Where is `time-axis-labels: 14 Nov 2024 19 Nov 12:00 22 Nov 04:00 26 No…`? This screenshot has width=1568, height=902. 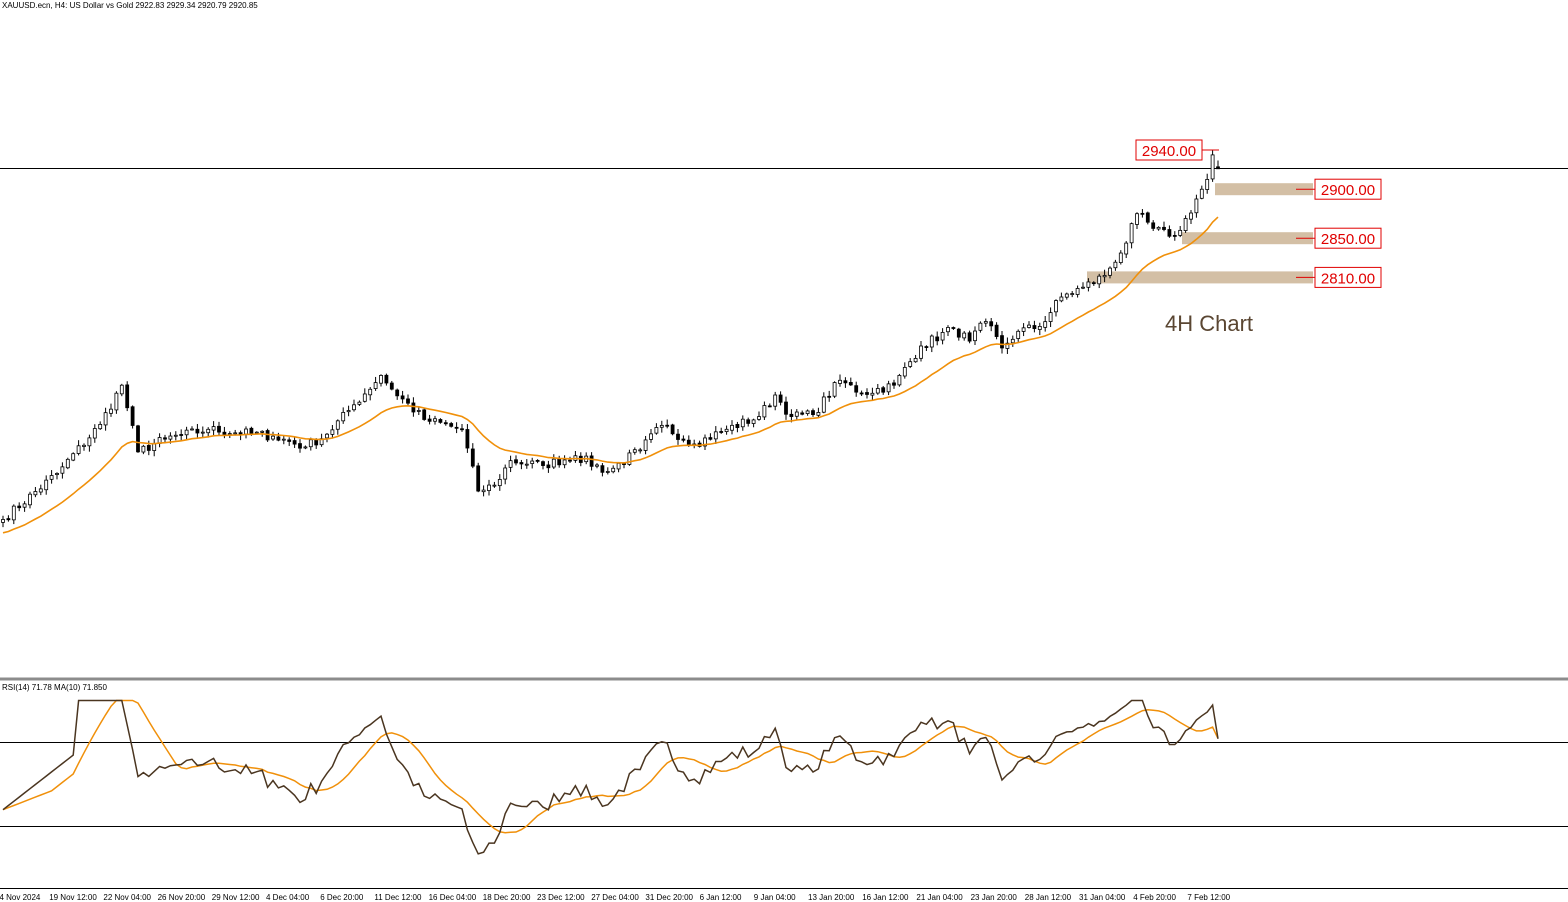 time-axis-labels: 14 Nov 2024 19 Nov 12:00 22 Nov 04:00 26 No… is located at coordinates (615, 897).